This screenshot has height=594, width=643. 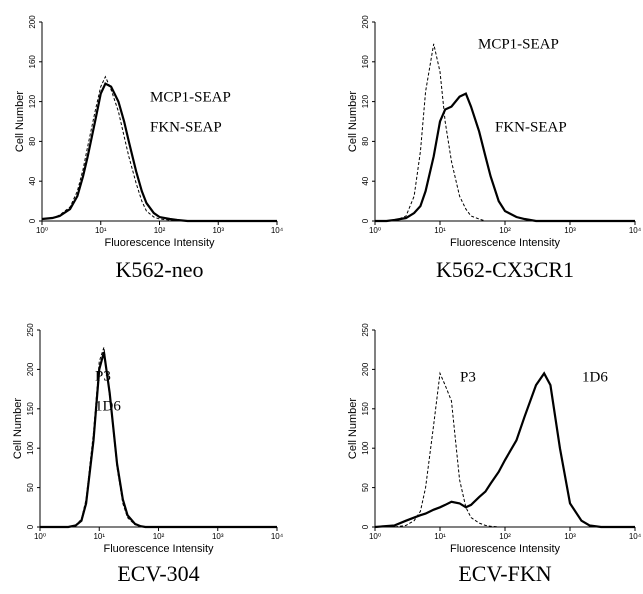 I want to click on curve-label: P3, so click(x=468, y=377).